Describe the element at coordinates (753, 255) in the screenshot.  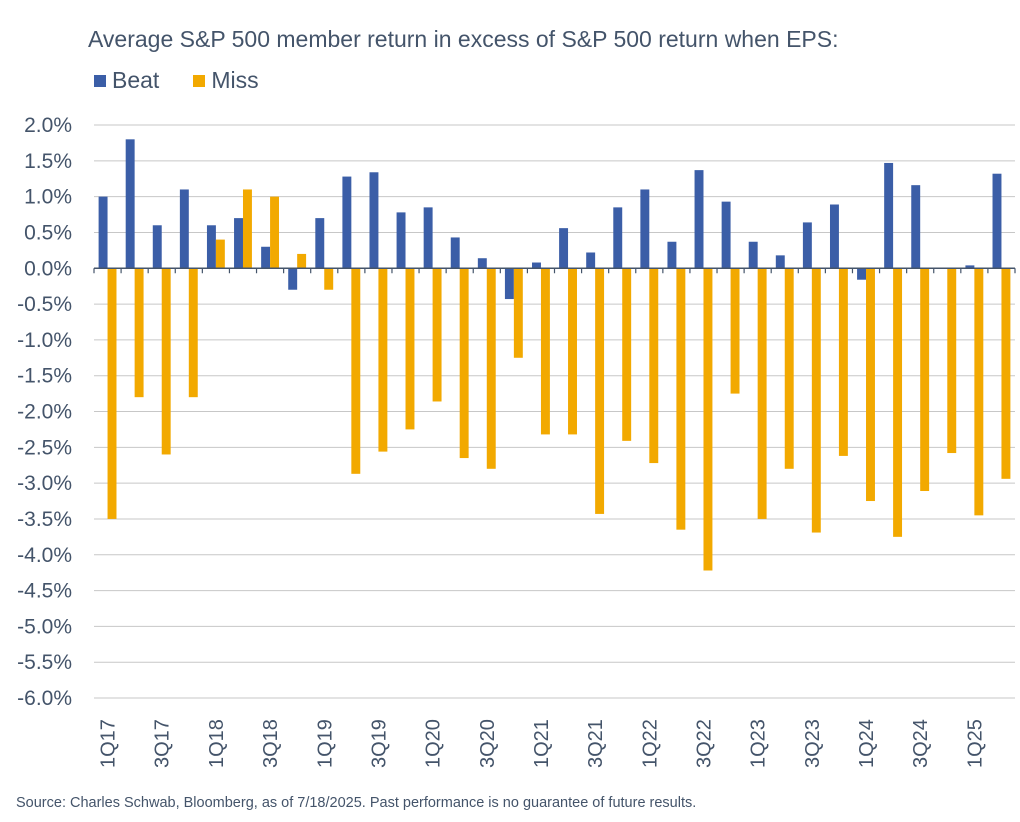
I see `bar-beat-1q23` at that location.